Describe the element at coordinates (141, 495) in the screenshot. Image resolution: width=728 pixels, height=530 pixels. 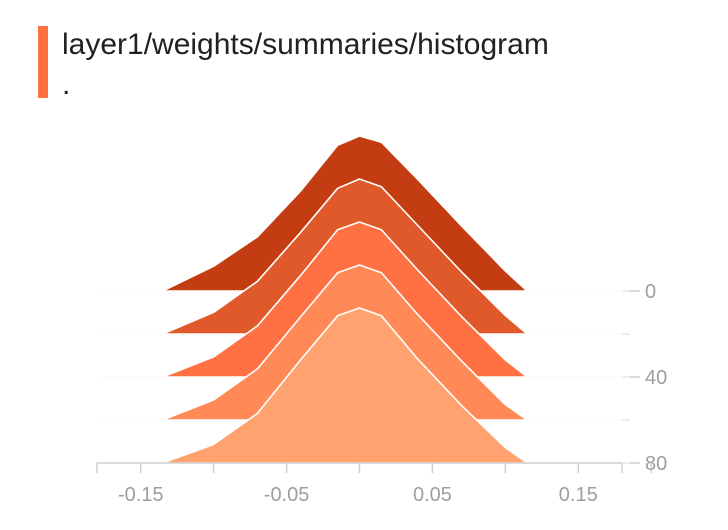
I see `x-tick-label: -0.15` at that location.